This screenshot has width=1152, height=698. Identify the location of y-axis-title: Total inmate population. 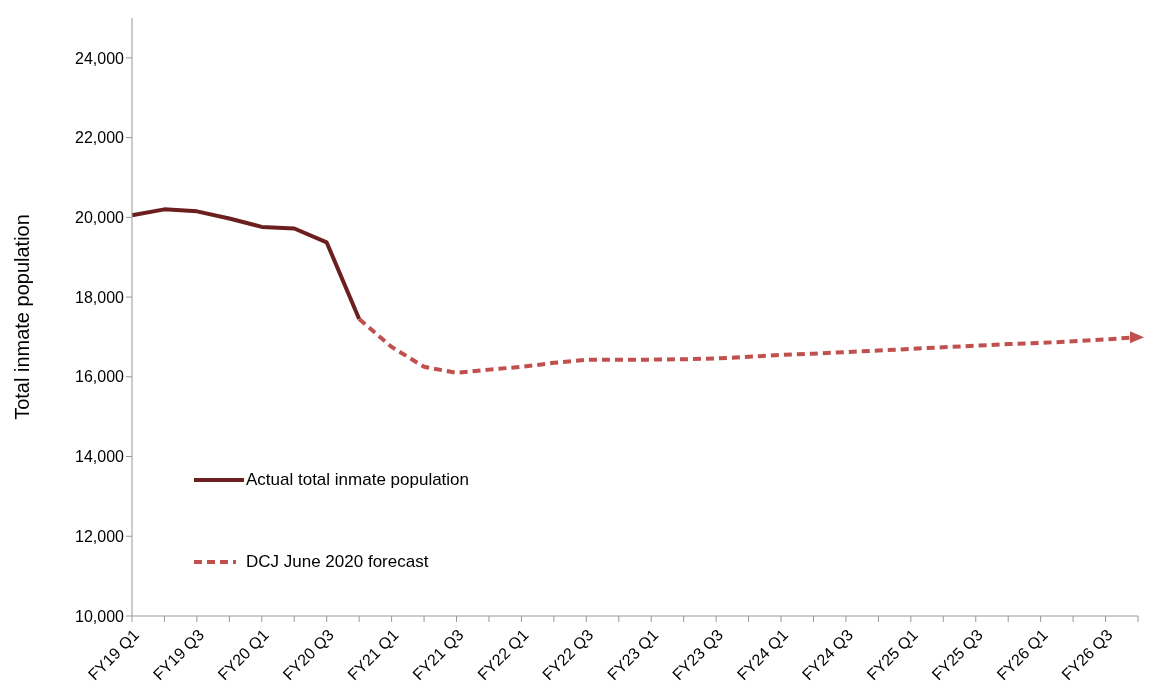
(22, 317).